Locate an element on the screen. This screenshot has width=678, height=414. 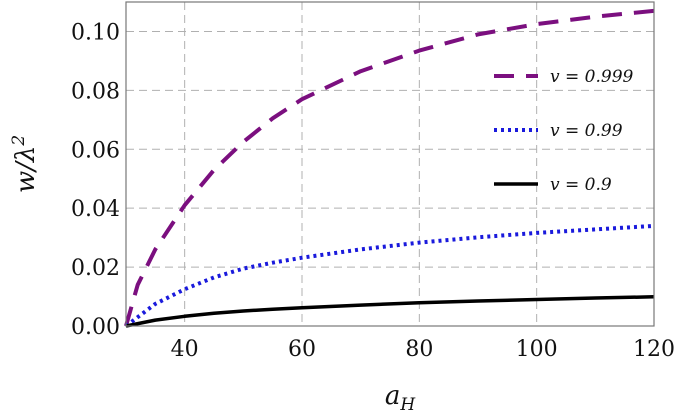
y-axis-label-main: w/λ is located at coordinates (26, 170).